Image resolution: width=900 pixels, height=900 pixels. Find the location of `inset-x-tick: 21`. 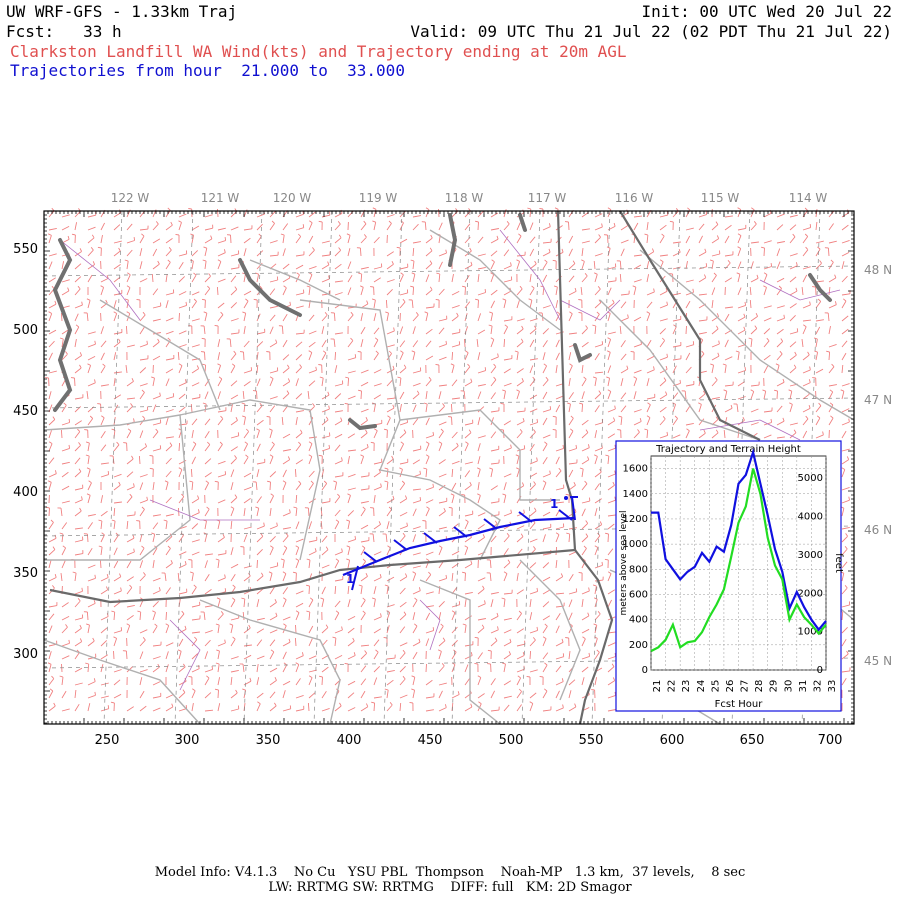

inset-x-tick: 21 is located at coordinates (657, 686).